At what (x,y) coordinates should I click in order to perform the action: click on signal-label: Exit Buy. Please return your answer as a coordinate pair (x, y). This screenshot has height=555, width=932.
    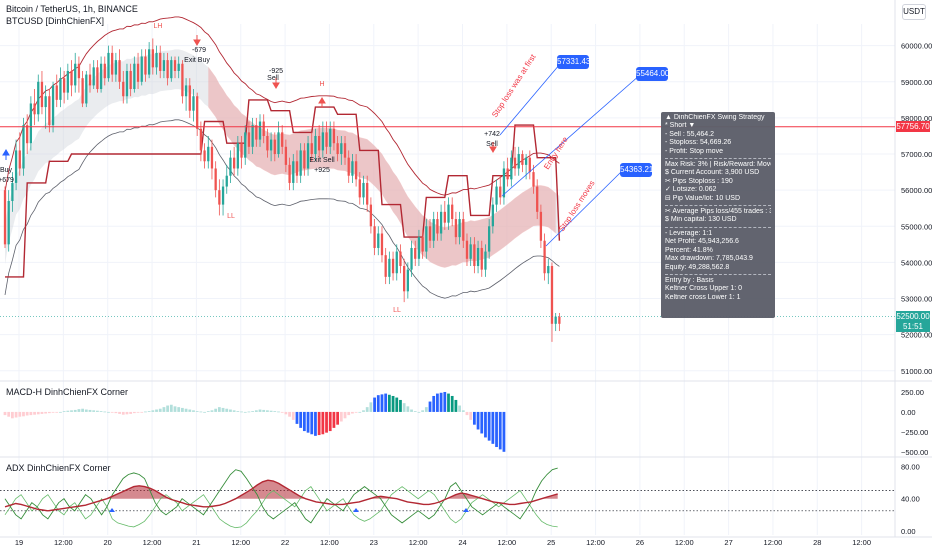
    Looking at the image, I should click on (197, 60).